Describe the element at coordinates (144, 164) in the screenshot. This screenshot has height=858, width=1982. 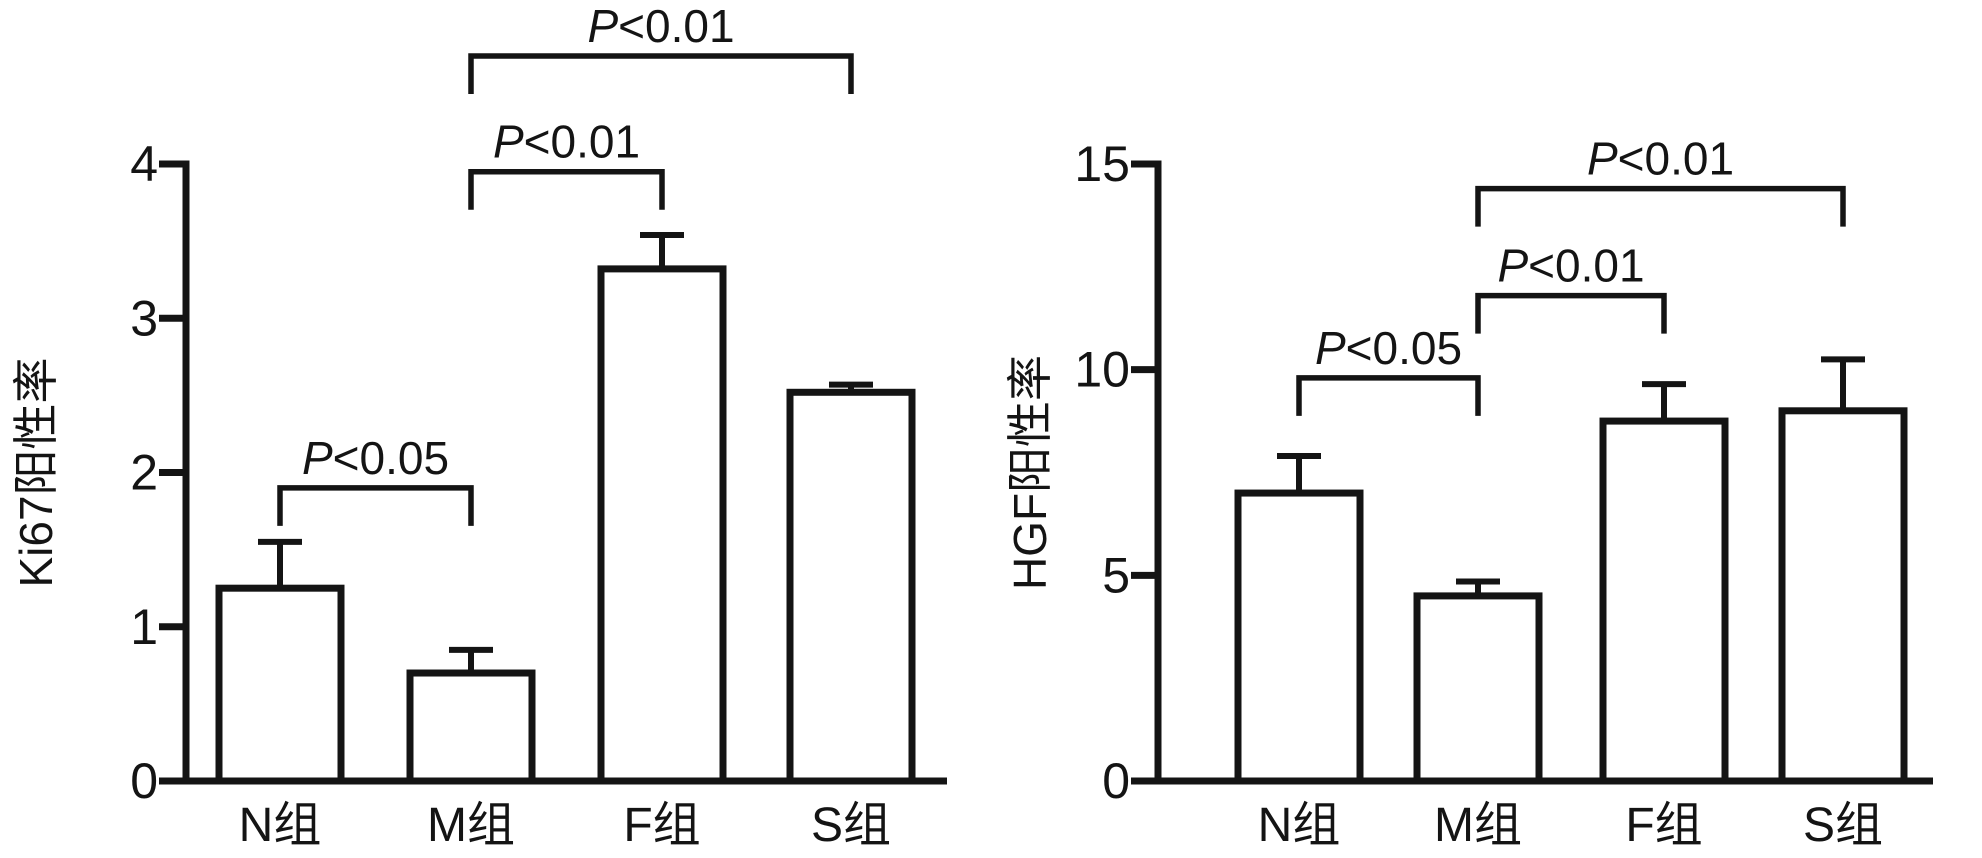
I see `y-tick-label: 4` at that location.